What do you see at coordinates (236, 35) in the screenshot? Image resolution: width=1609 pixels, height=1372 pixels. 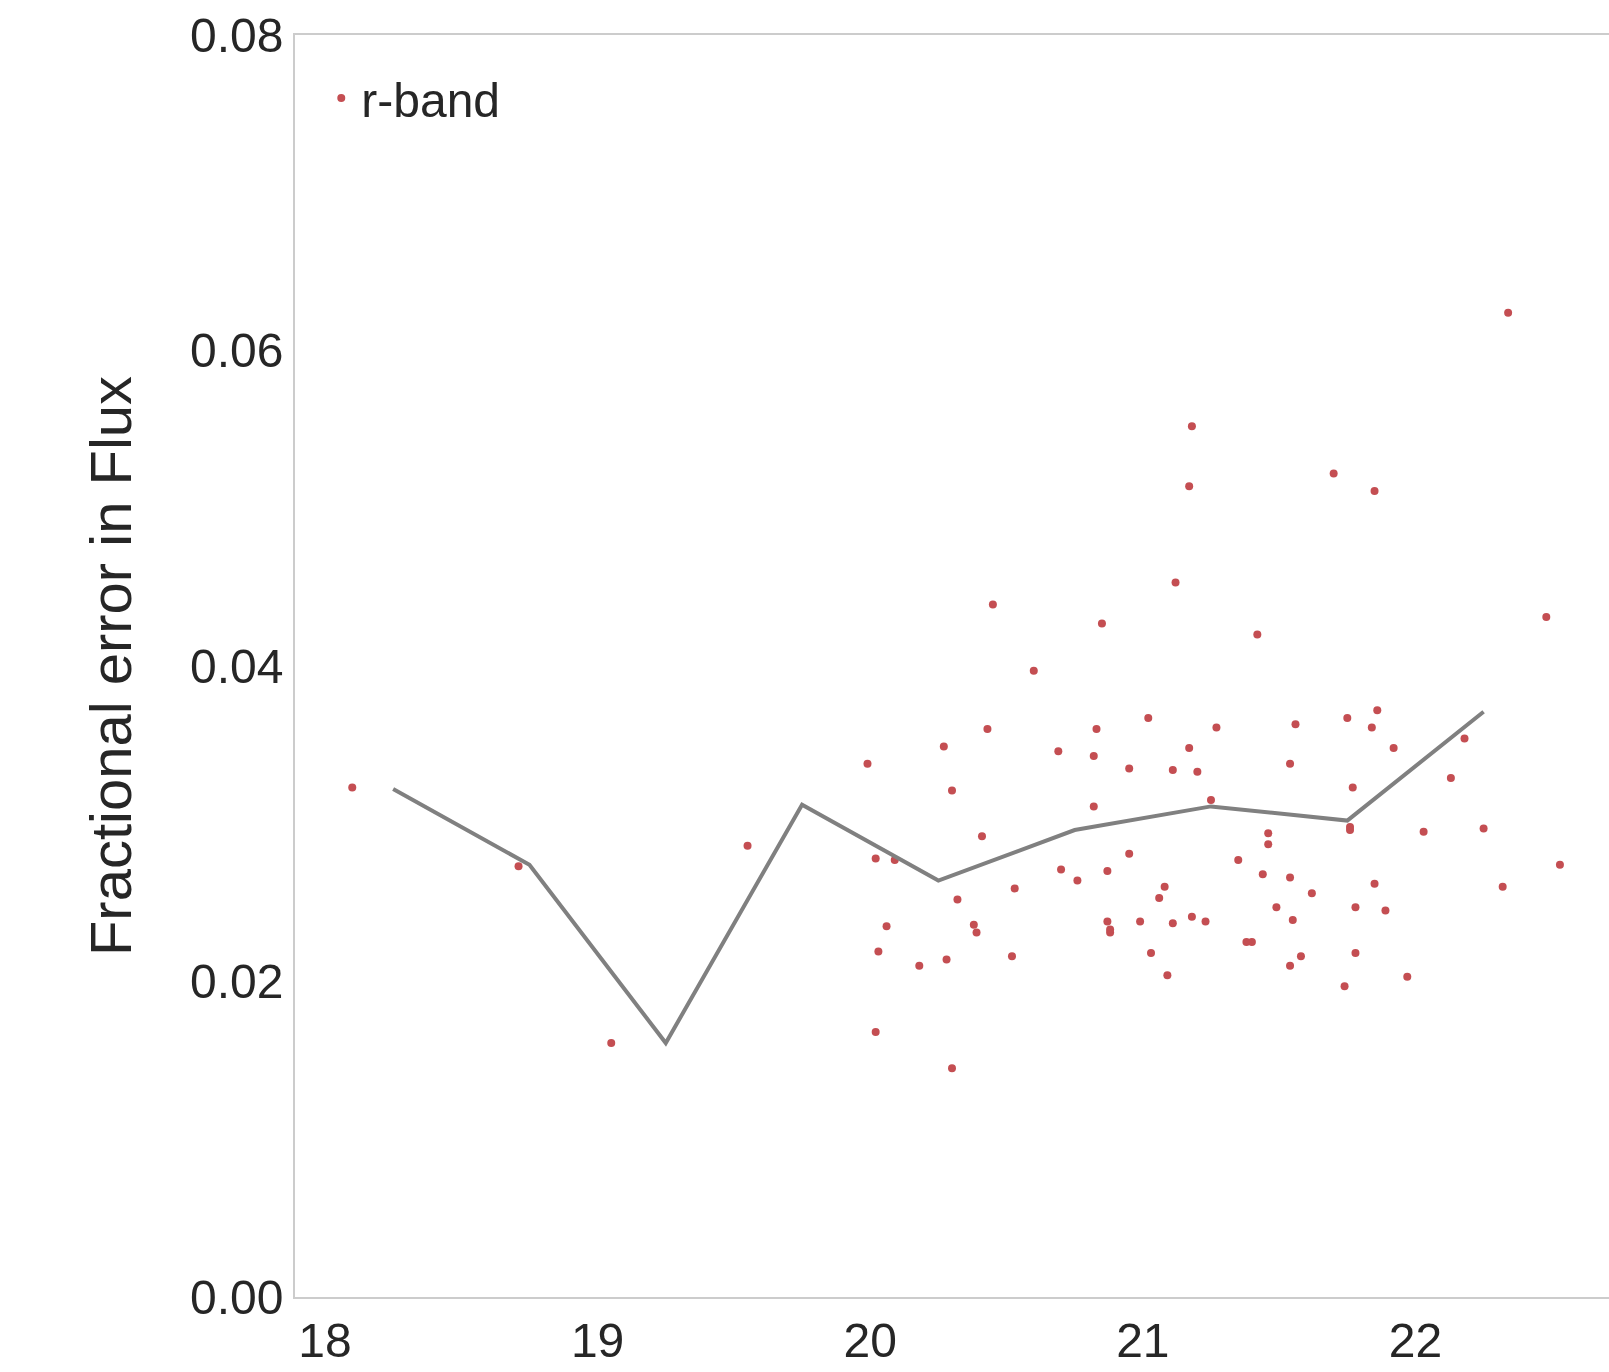 I see `y-tick-label: 0.08` at bounding box center [236, 35].